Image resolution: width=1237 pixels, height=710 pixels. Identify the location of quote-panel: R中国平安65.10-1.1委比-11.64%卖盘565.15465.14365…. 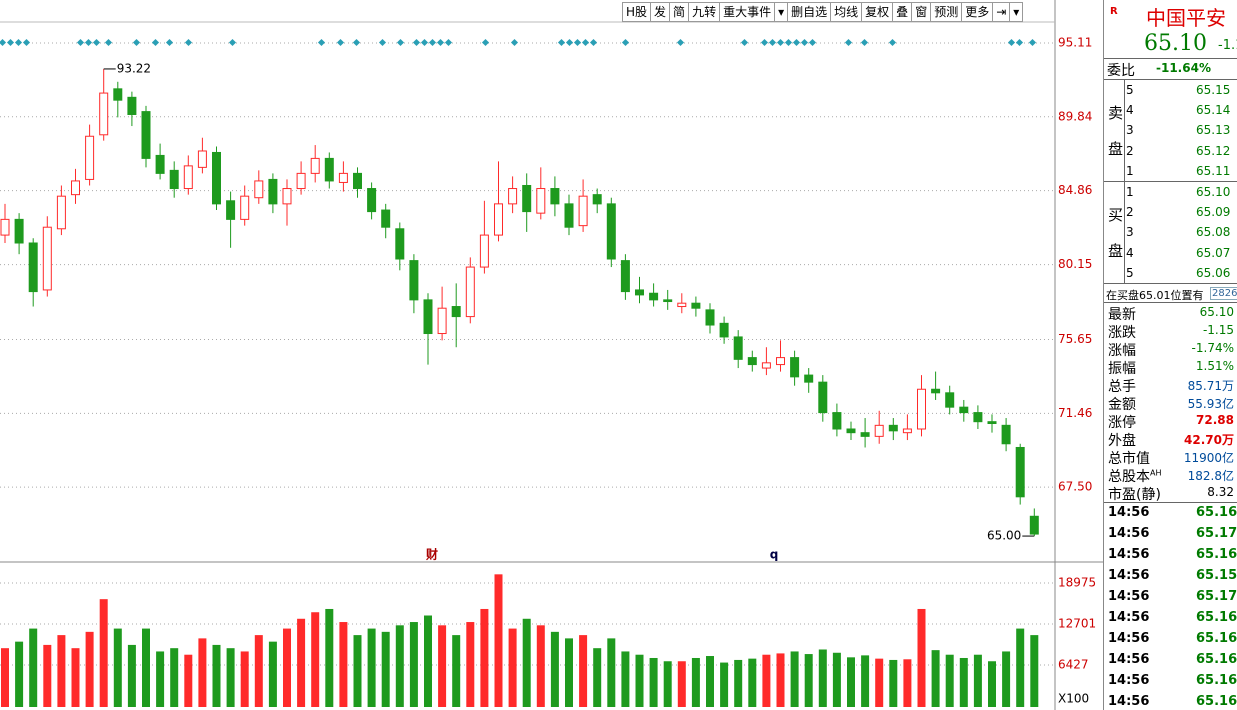
(1170, 355).